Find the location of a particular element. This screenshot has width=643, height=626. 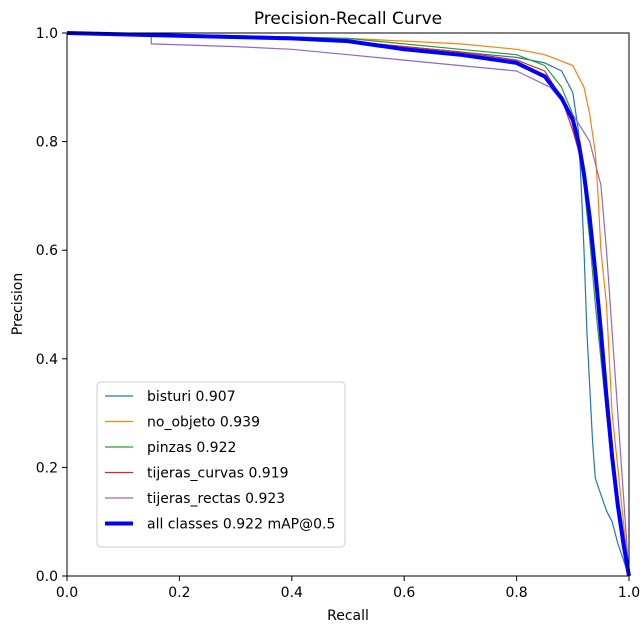

x-tick-label-2: 0.4 is located at coordinates (292, 593).